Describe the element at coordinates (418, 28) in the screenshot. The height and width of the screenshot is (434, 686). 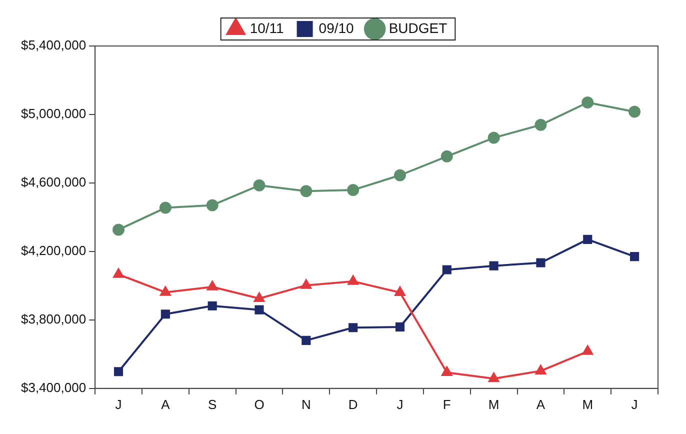
I see `legend-label: BUDGET` at that location.